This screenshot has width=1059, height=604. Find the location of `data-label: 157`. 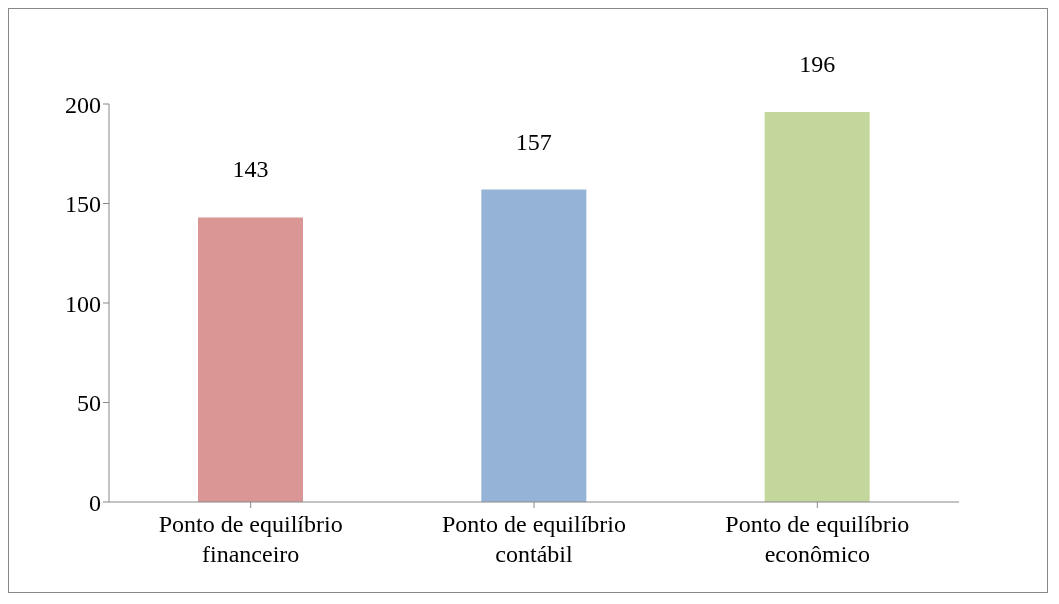

data-label: 157 is located at coordinates (533, 141).